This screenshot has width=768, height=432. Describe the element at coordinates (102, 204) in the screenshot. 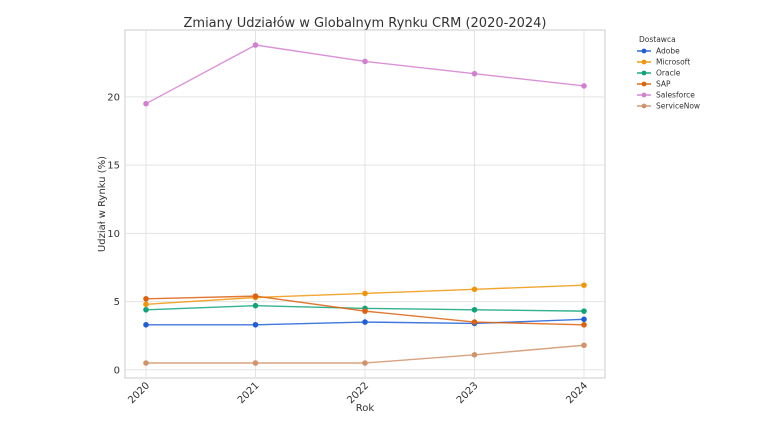

I see `y-axis-label: Udział w Rynku (%)` at that location.